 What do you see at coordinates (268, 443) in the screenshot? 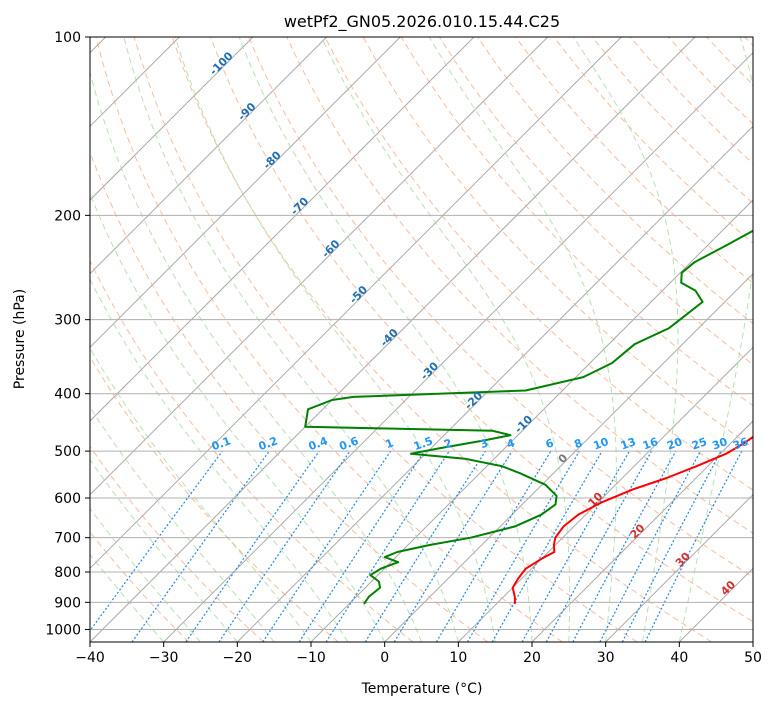
I see `mixing-ratio-label: 0.2` at bounding box center [268, 443].